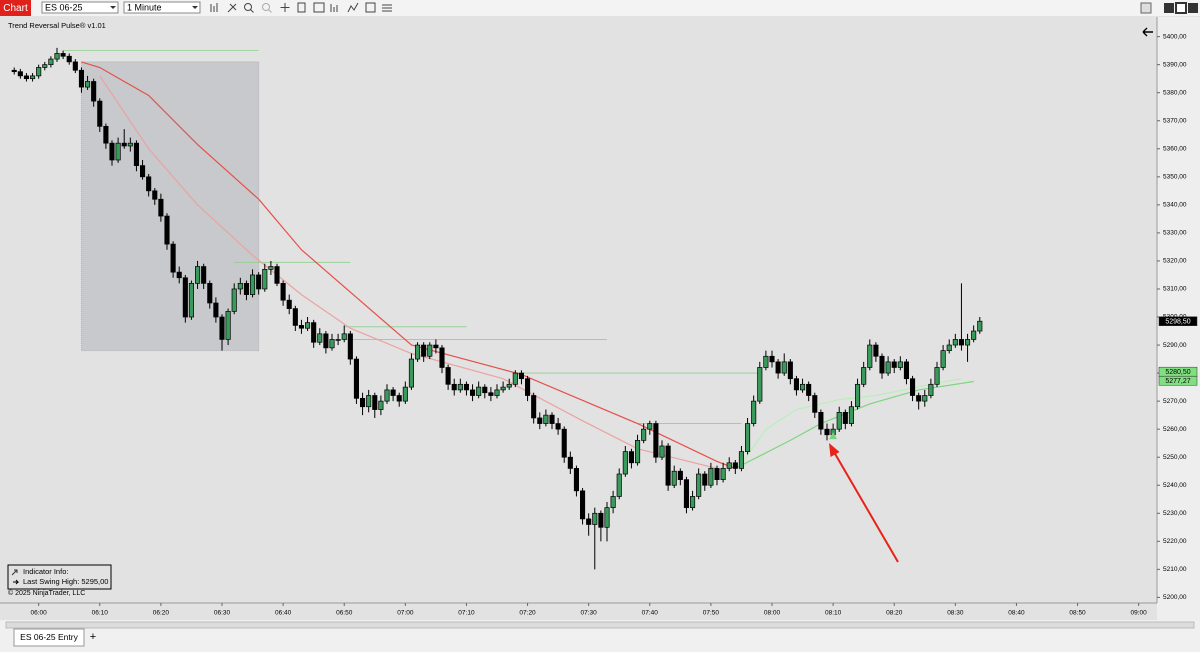 This screenshot has height=652, width=1200. What do you see at coordinates (1175, 541) in the screenshot?
I see `y-tick-label: 5220,00` at bounding box center [1175, 541].